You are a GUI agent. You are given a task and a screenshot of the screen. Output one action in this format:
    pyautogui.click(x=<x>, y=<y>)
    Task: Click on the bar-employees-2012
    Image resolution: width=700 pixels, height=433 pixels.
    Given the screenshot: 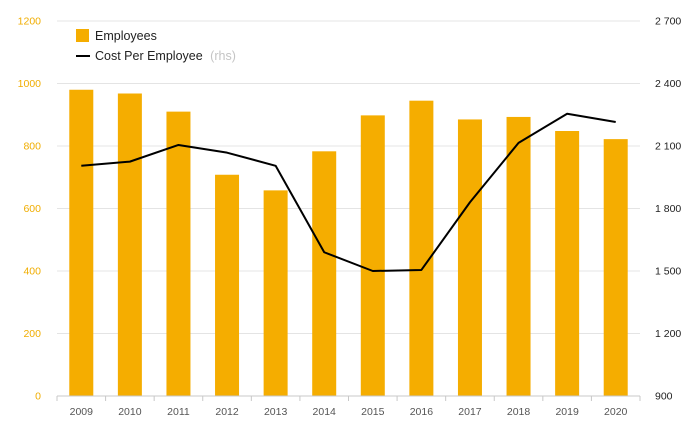 What is the action you would take?
    pyautogui.click(x=227, y=285)
    